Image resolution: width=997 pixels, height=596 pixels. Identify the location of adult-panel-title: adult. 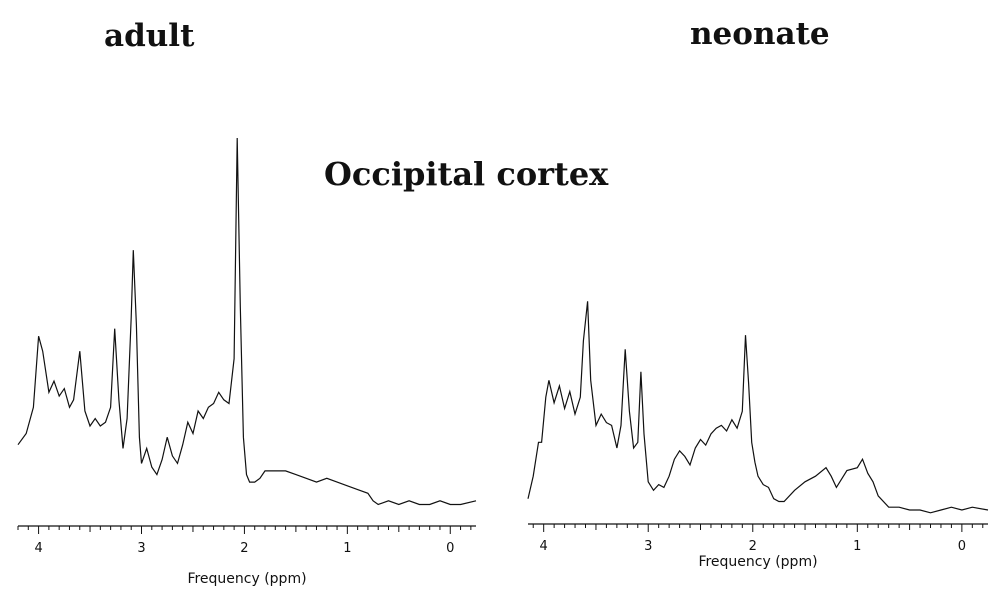
(149, 36).